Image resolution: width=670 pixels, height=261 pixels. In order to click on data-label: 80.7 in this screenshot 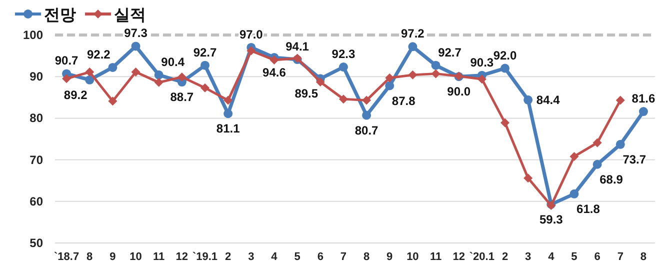, I will do `click(366, 130)`.